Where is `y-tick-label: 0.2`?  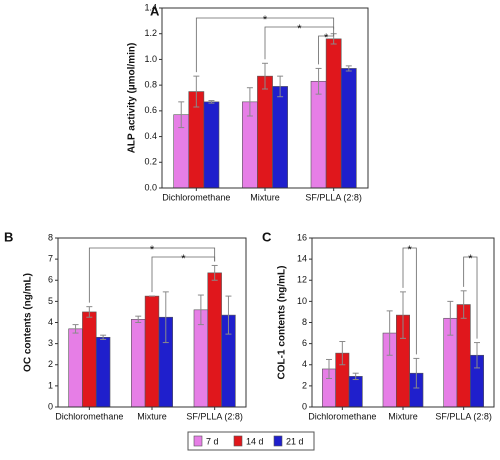
y-tick-label: 0.2 is located at coordinates (150, 162).